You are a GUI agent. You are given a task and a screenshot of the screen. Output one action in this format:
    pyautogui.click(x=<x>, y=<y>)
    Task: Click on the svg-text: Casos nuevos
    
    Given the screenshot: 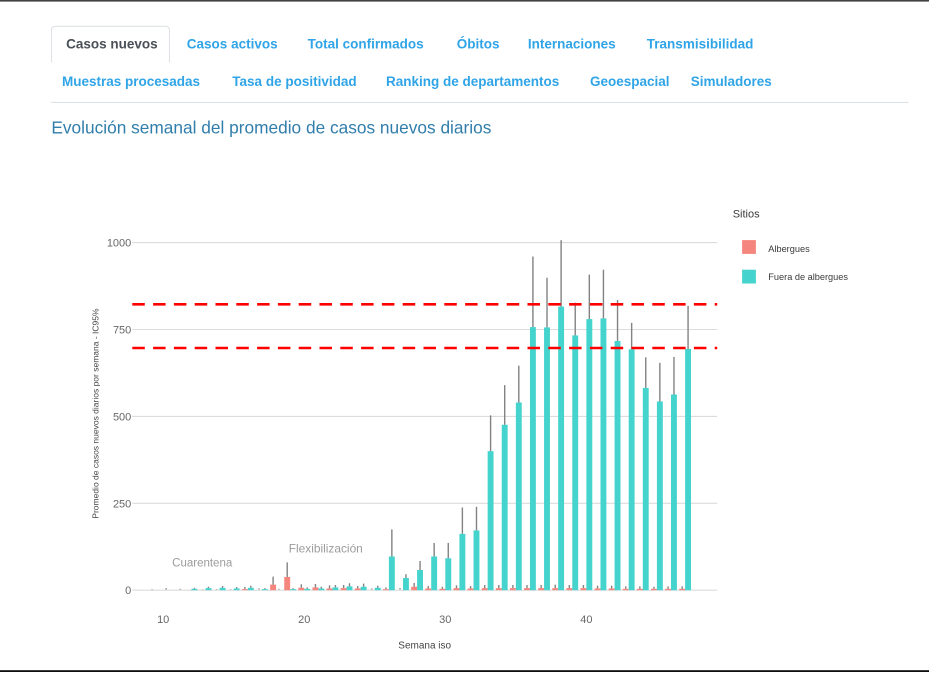 What is the action you would take?
    pyautogui.click(x=112, y=44)
    